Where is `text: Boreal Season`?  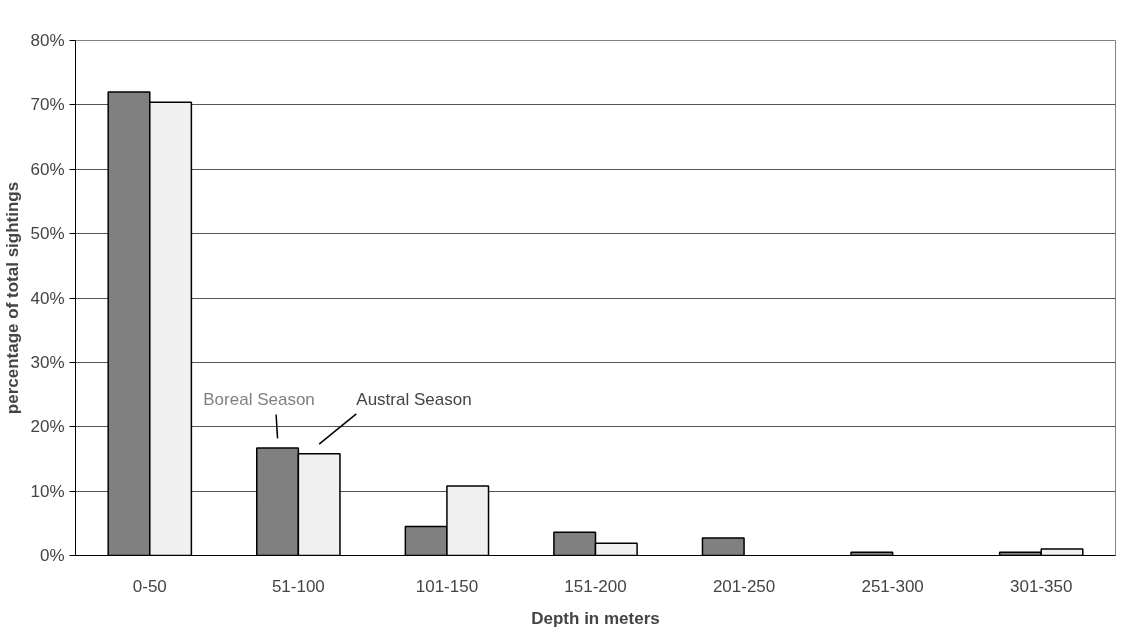 text: Boreal Season is located at coordinates (259, 400).